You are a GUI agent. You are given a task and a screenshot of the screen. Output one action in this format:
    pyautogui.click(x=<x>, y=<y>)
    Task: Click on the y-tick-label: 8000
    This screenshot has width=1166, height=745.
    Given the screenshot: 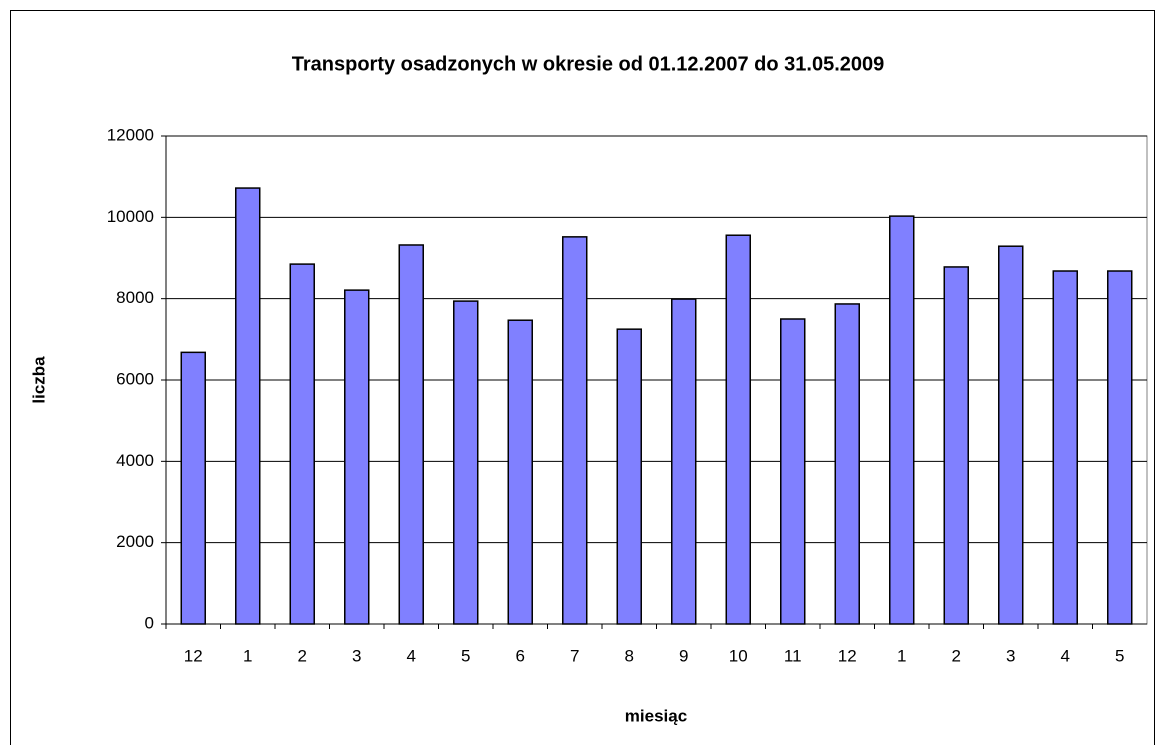 What is the action you would take?
    pyautogui.click(x=135, y=297)
    